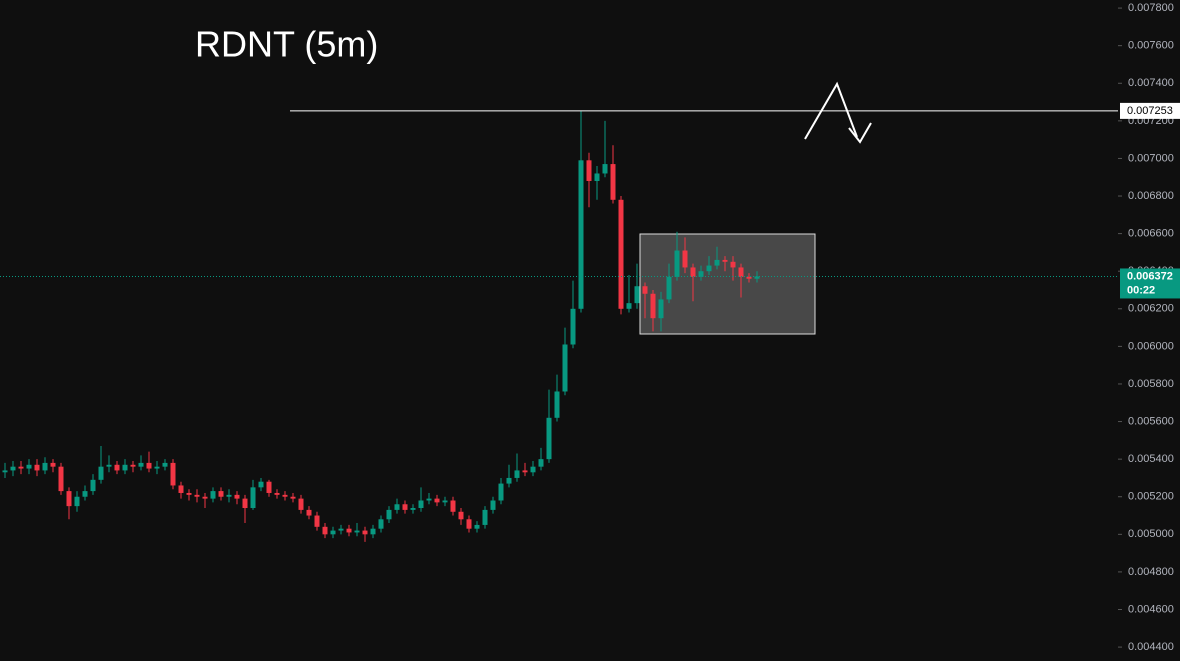 Image resolution: width=1180 pixels, height=661 pixels. I want to click on price-line-label: 0.007253, so click(1150, 111).